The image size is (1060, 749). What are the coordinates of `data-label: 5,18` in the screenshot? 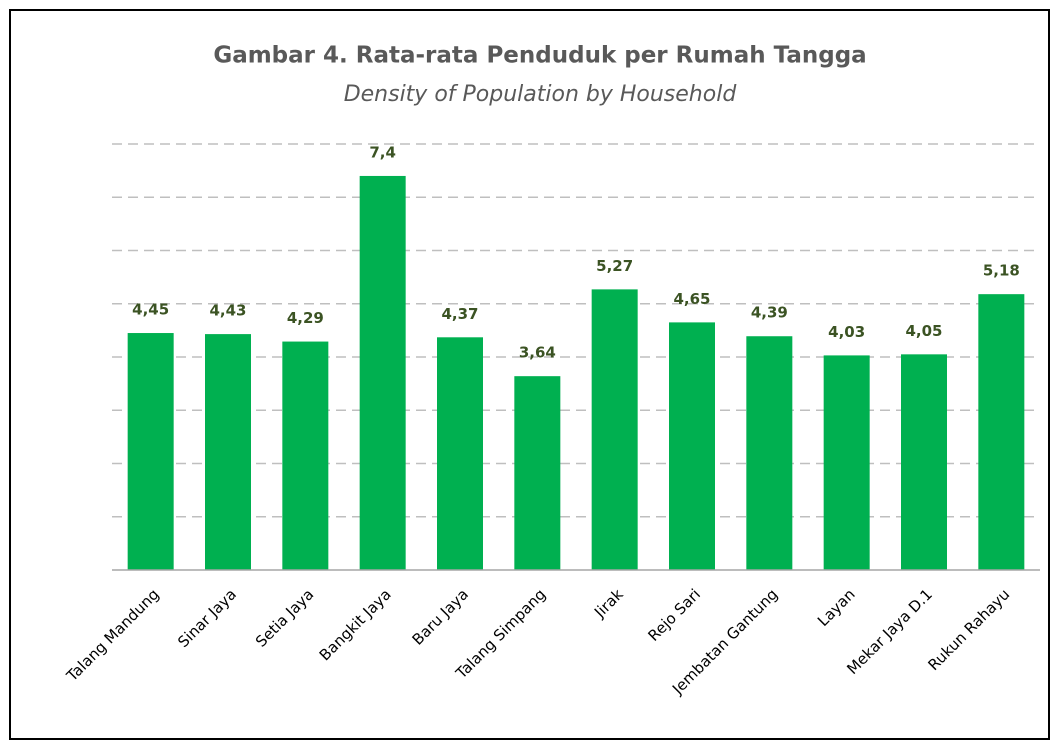 It's located at (1001, 271).